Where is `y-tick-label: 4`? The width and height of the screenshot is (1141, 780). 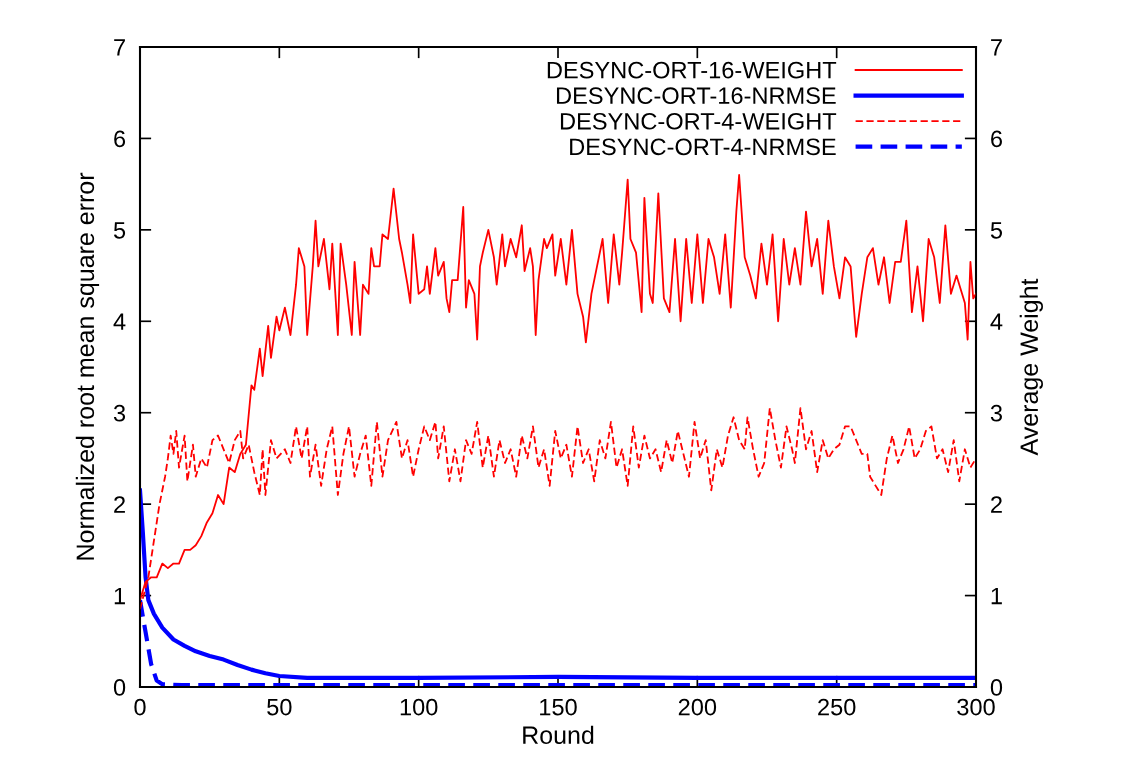 y-tick-label: 4 is located at coordinates (119, 321).